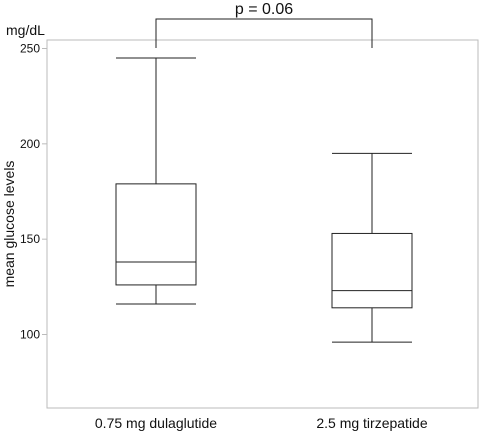 The width and height of the screenshot is (484, 432). I want to click on y-axis: 100 150 200 250, so click(33, 192).